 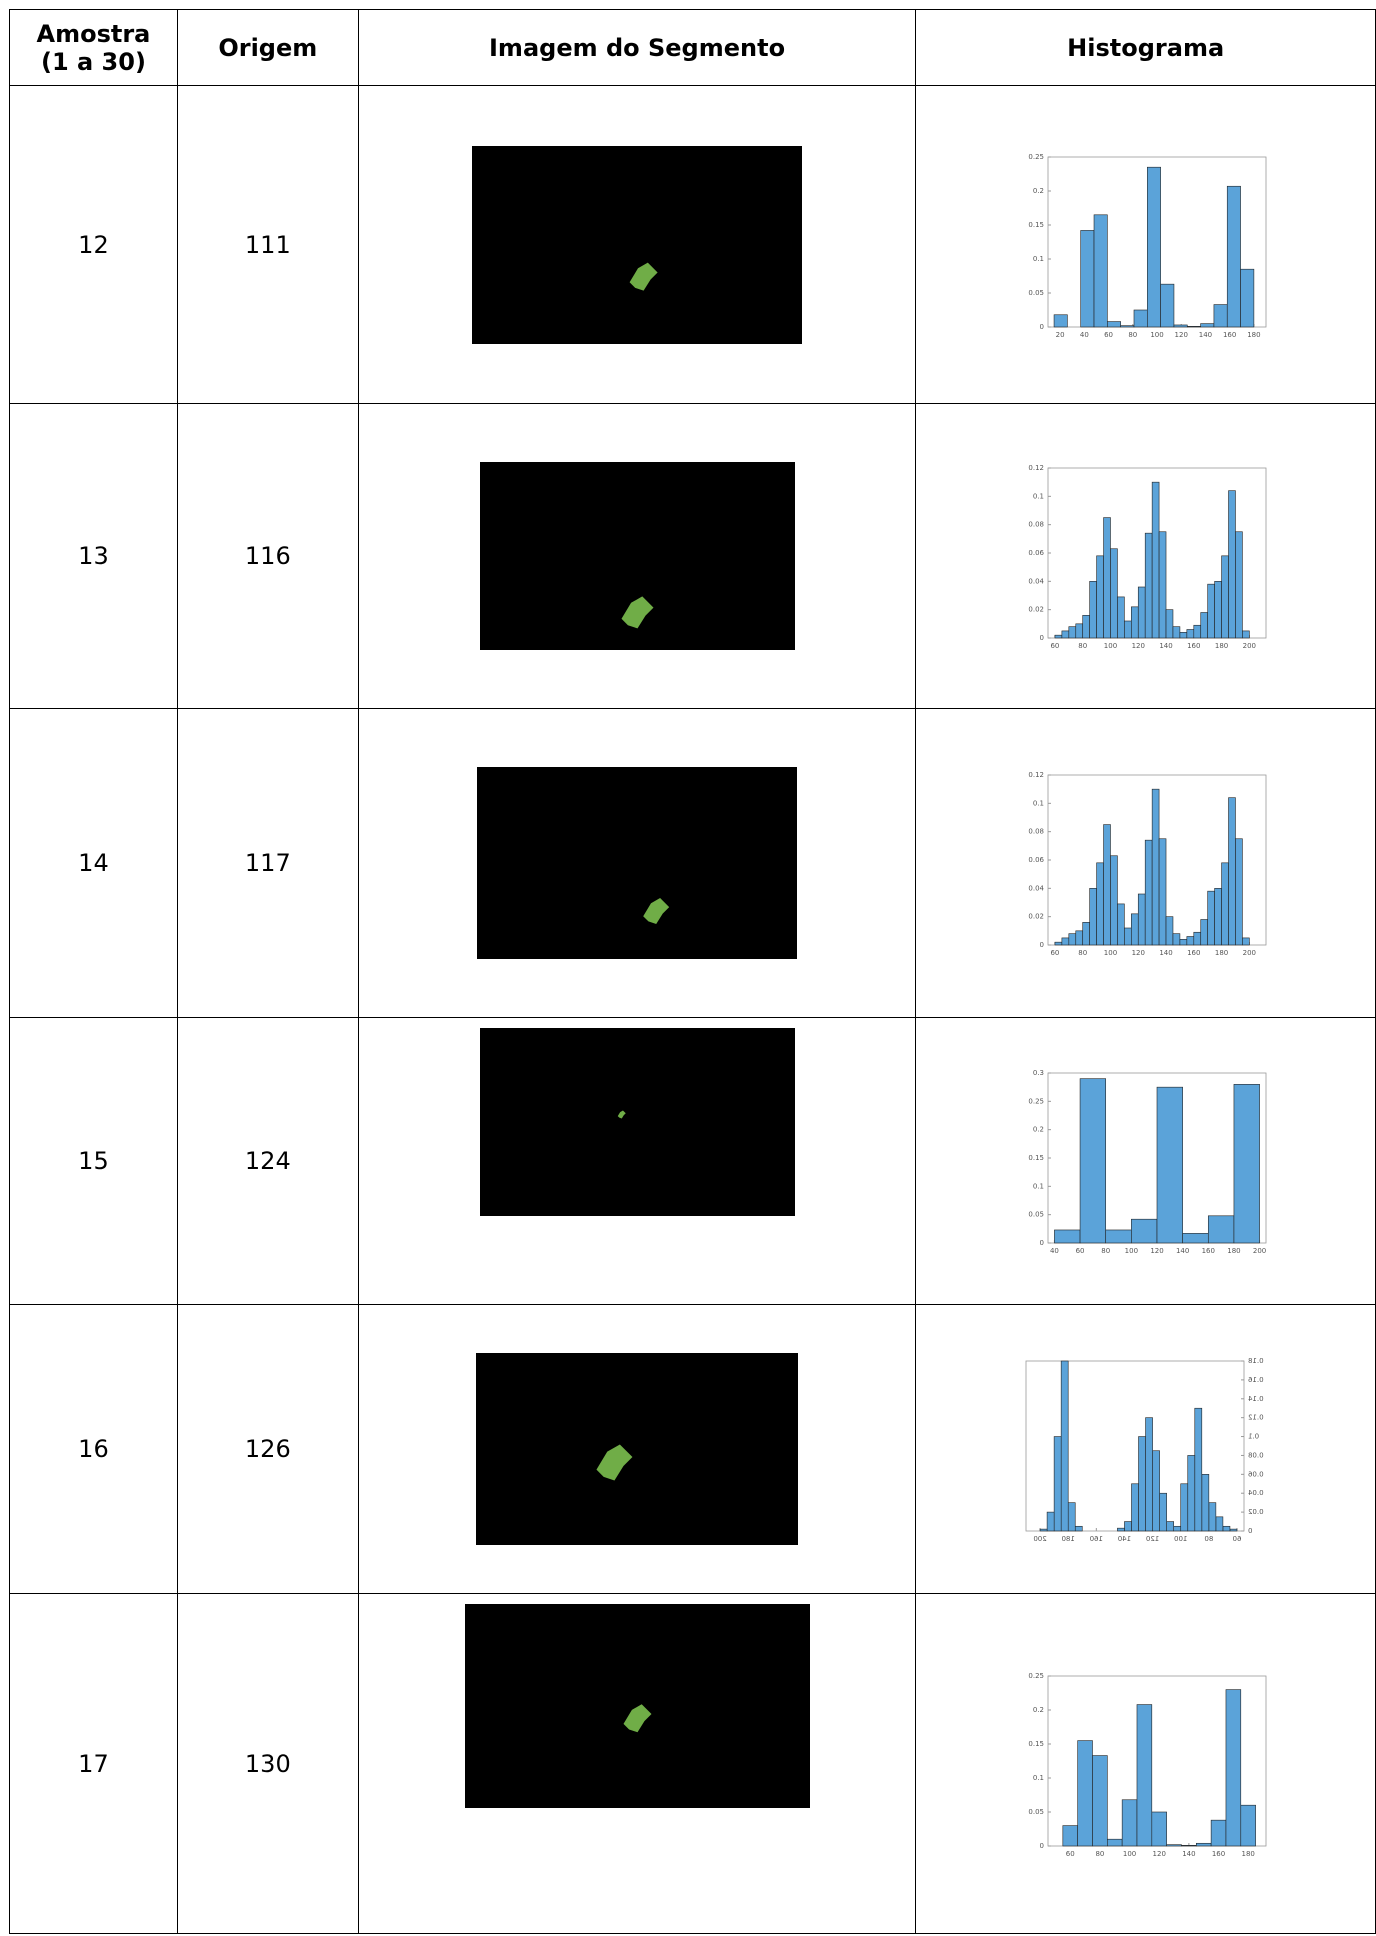 I want to click on header-cell: Amostra (1 a 30), so click(x=93, y=47).